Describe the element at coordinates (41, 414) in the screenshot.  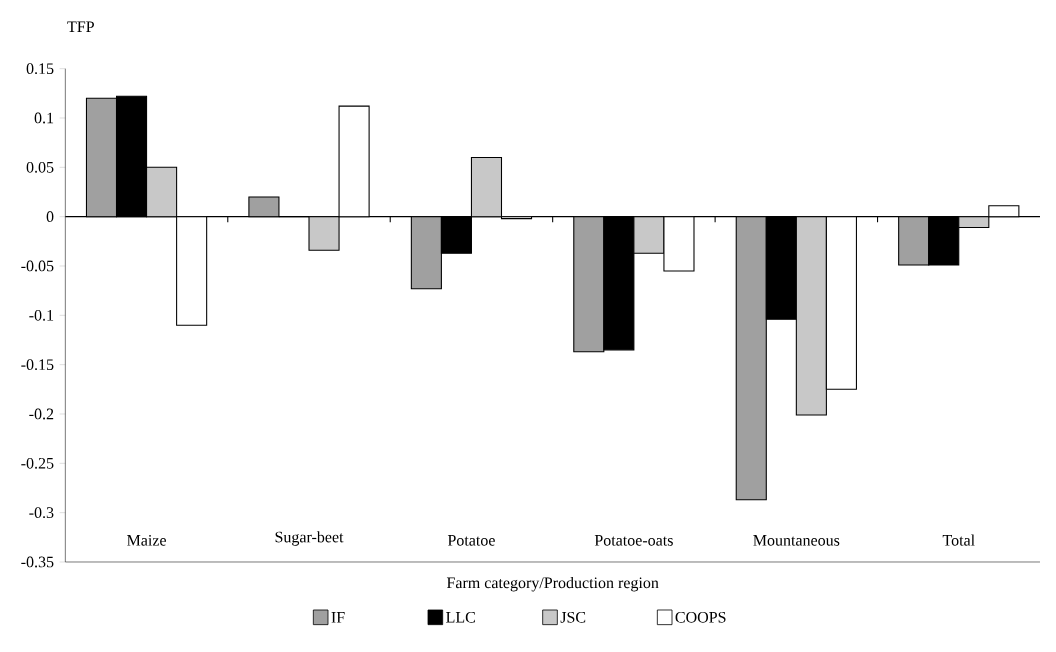
I see `y-tick-label: -0.2` at that location.